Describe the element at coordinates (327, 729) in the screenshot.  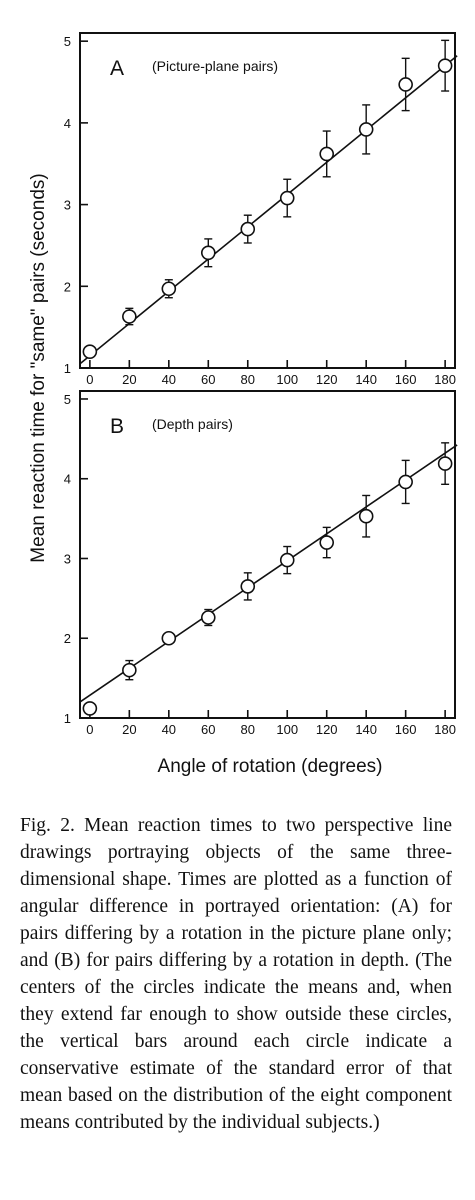
I see `panel-b-x-tick-label: 120` at that location.